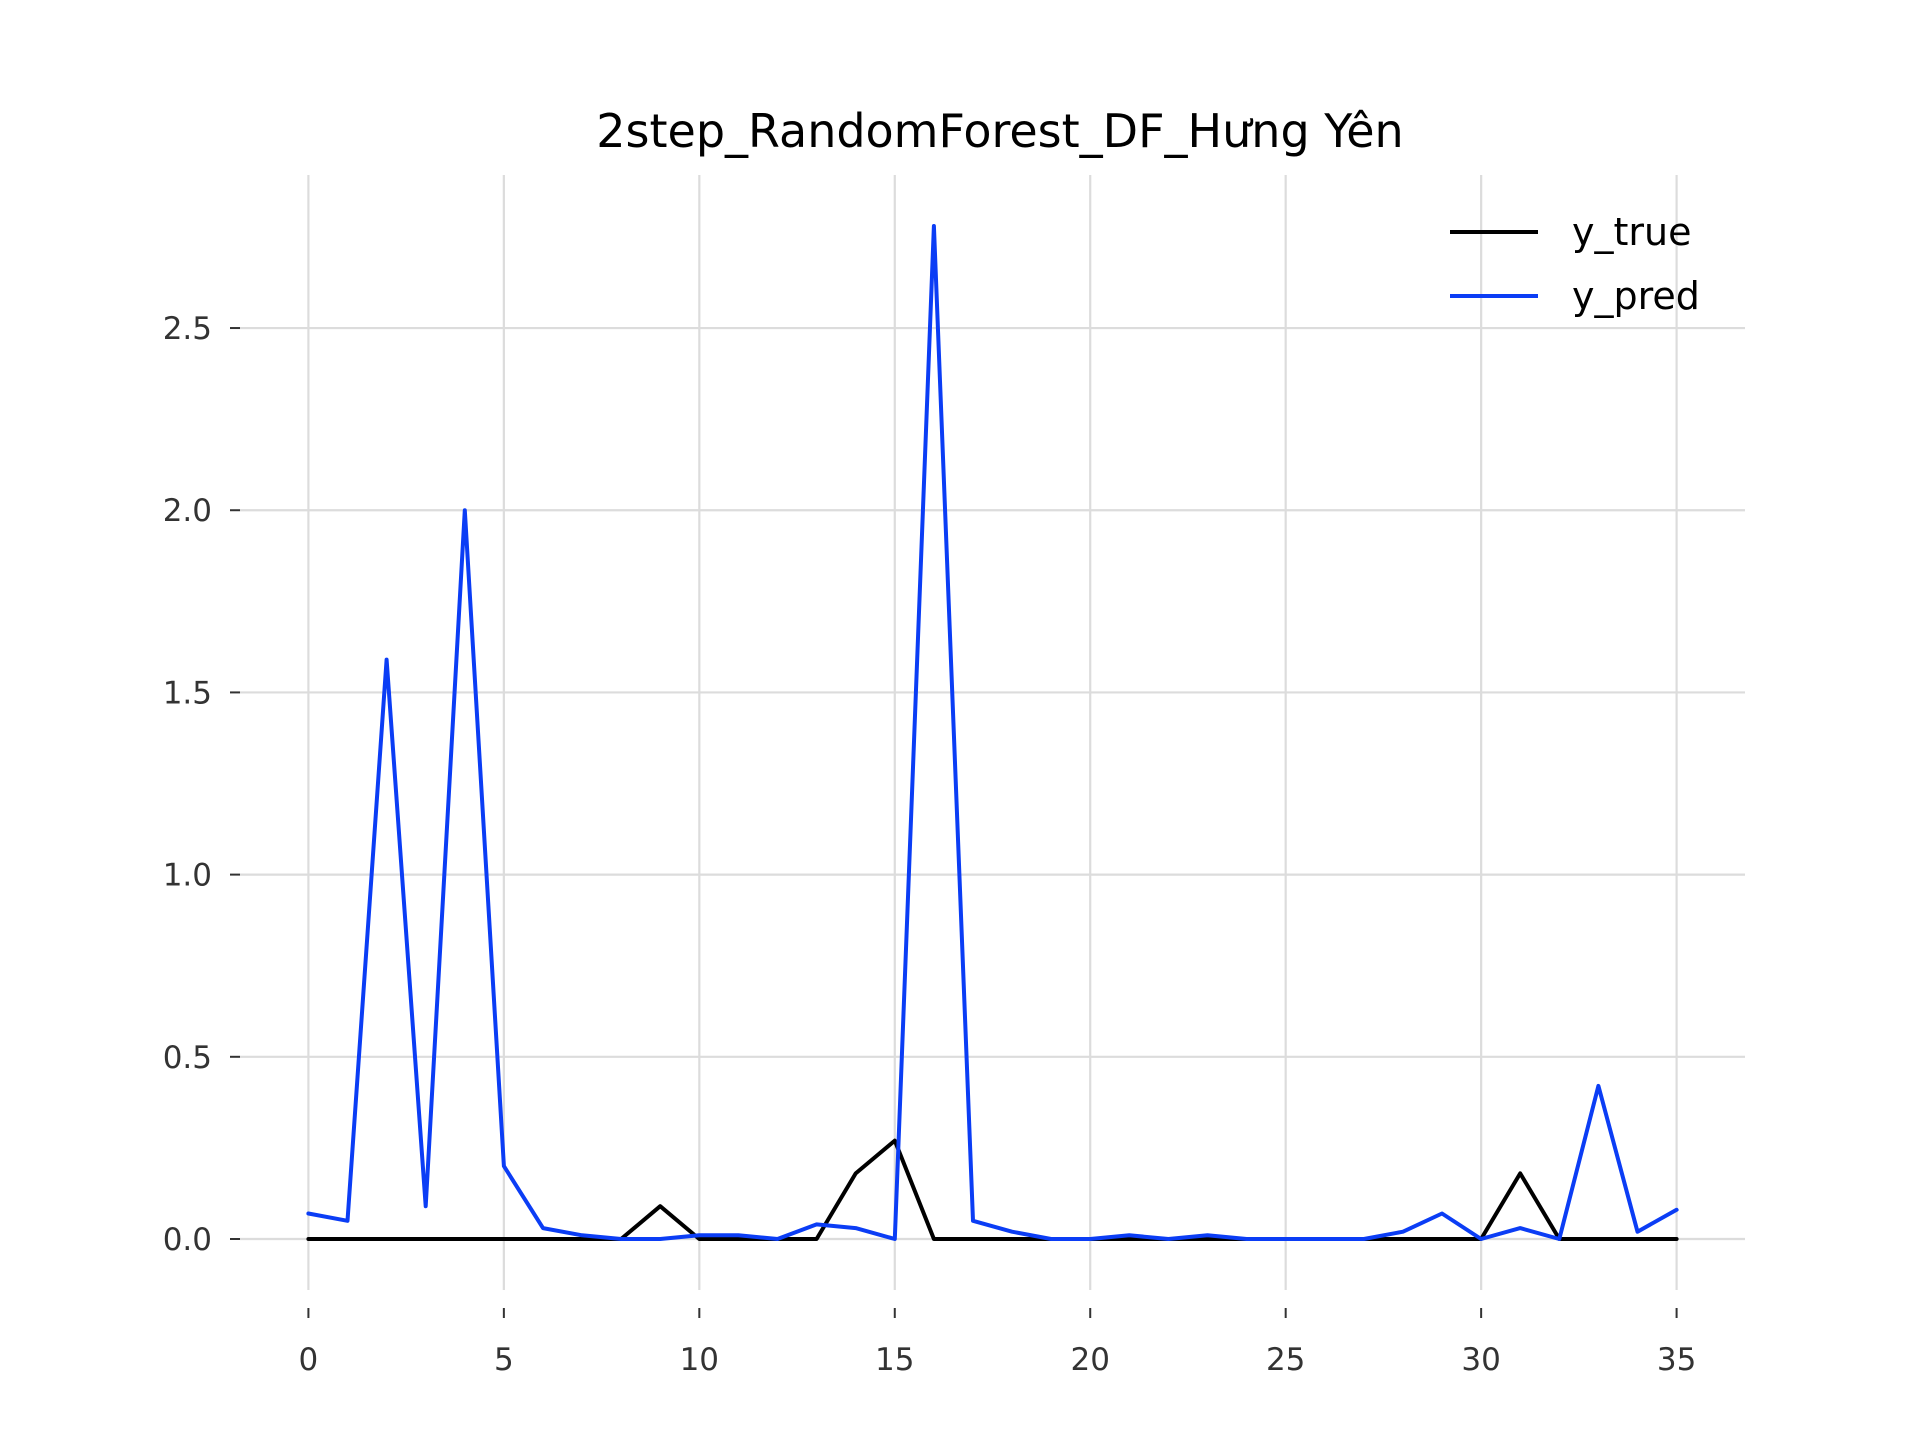 This screenshot has width=1920, height=1440. What do you see at coordinates (1631, 232) in the screenshot?
I see `legend-label: y_true` at bounding box center [1631, 232].